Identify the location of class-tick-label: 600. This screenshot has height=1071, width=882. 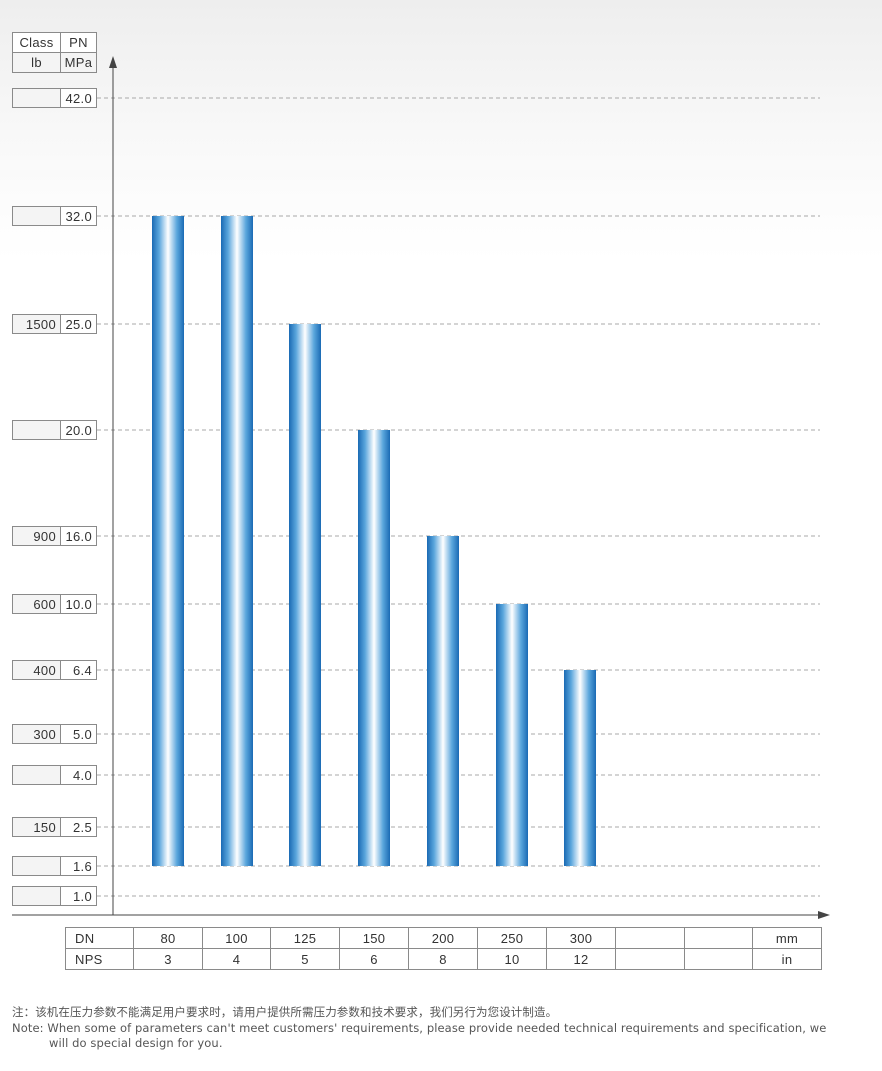
(36, 604).